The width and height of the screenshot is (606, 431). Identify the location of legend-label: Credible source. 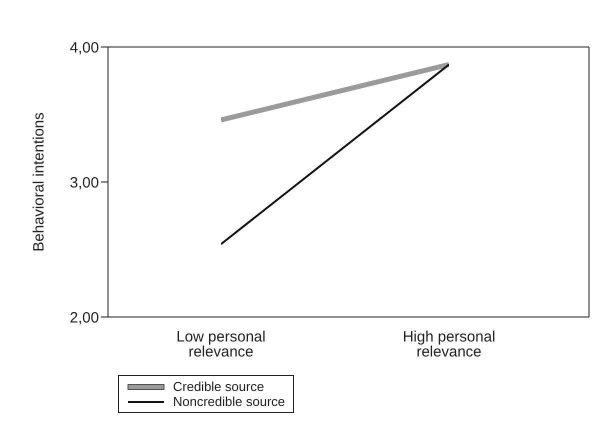
(218, 386).